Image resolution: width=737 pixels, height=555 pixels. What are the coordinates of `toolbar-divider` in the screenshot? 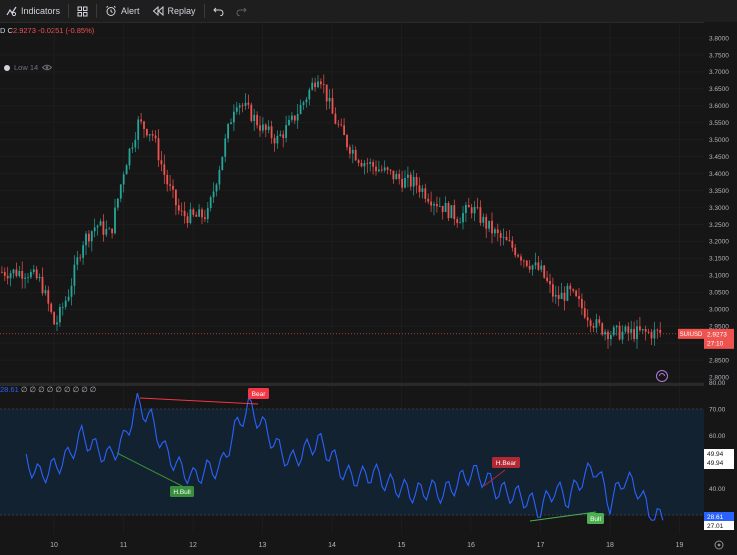 It's located at (204, 11).